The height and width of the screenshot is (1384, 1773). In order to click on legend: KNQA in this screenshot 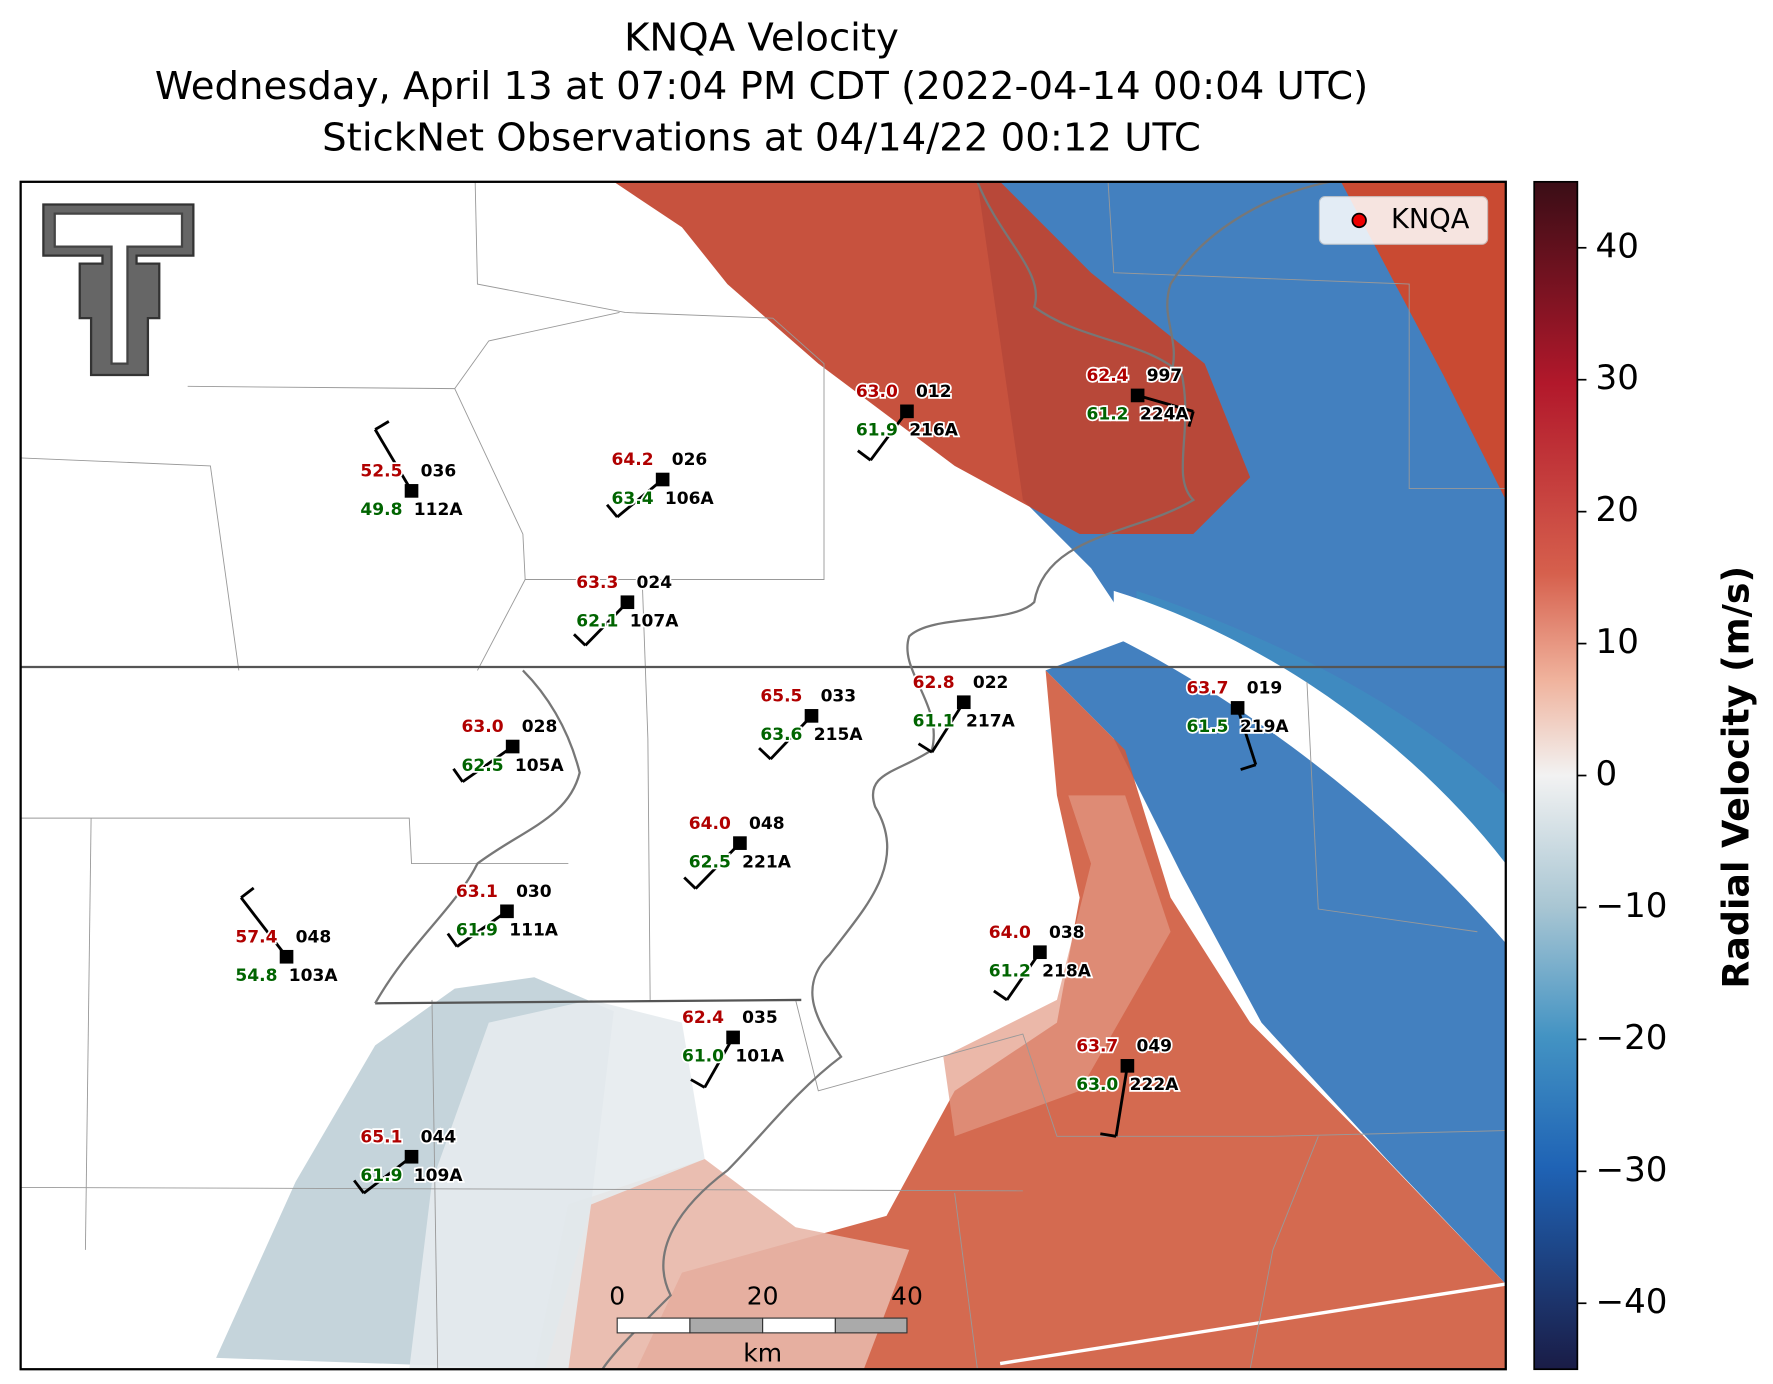, I will do `click(1403, 220)`.